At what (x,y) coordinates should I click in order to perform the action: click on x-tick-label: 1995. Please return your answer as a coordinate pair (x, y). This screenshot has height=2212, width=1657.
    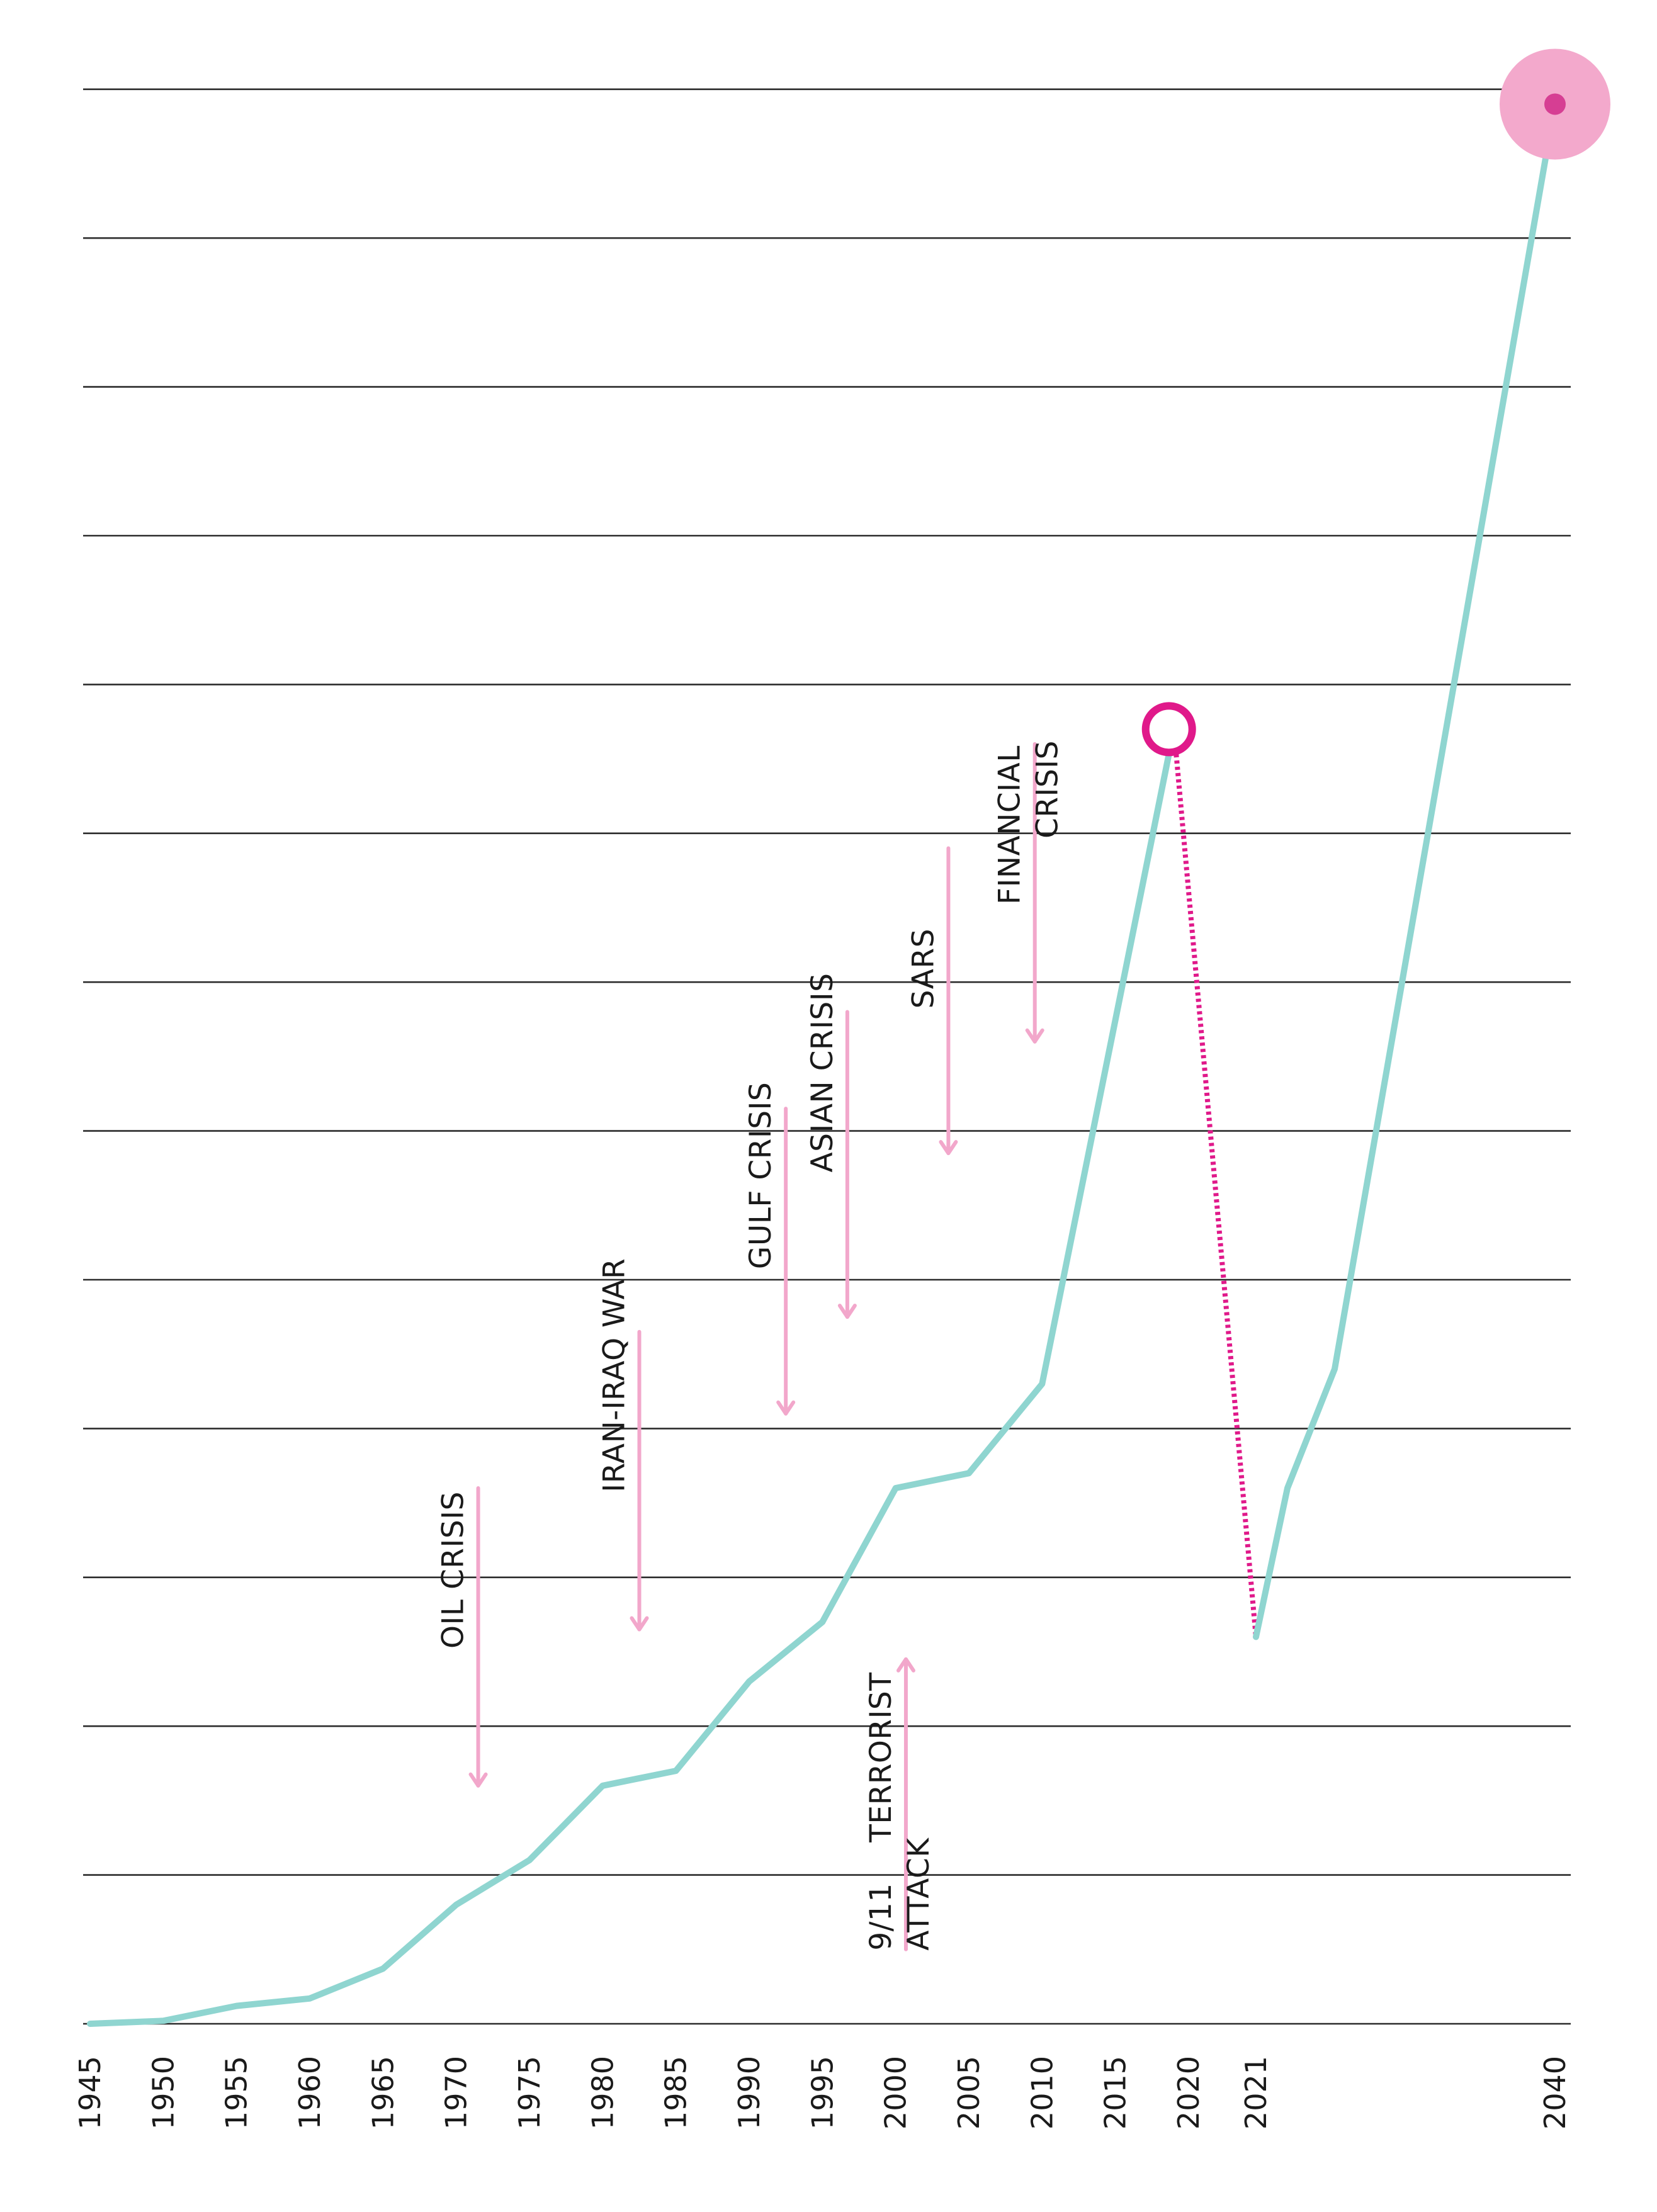
    Looking at the image, I should click on (822, 2093).